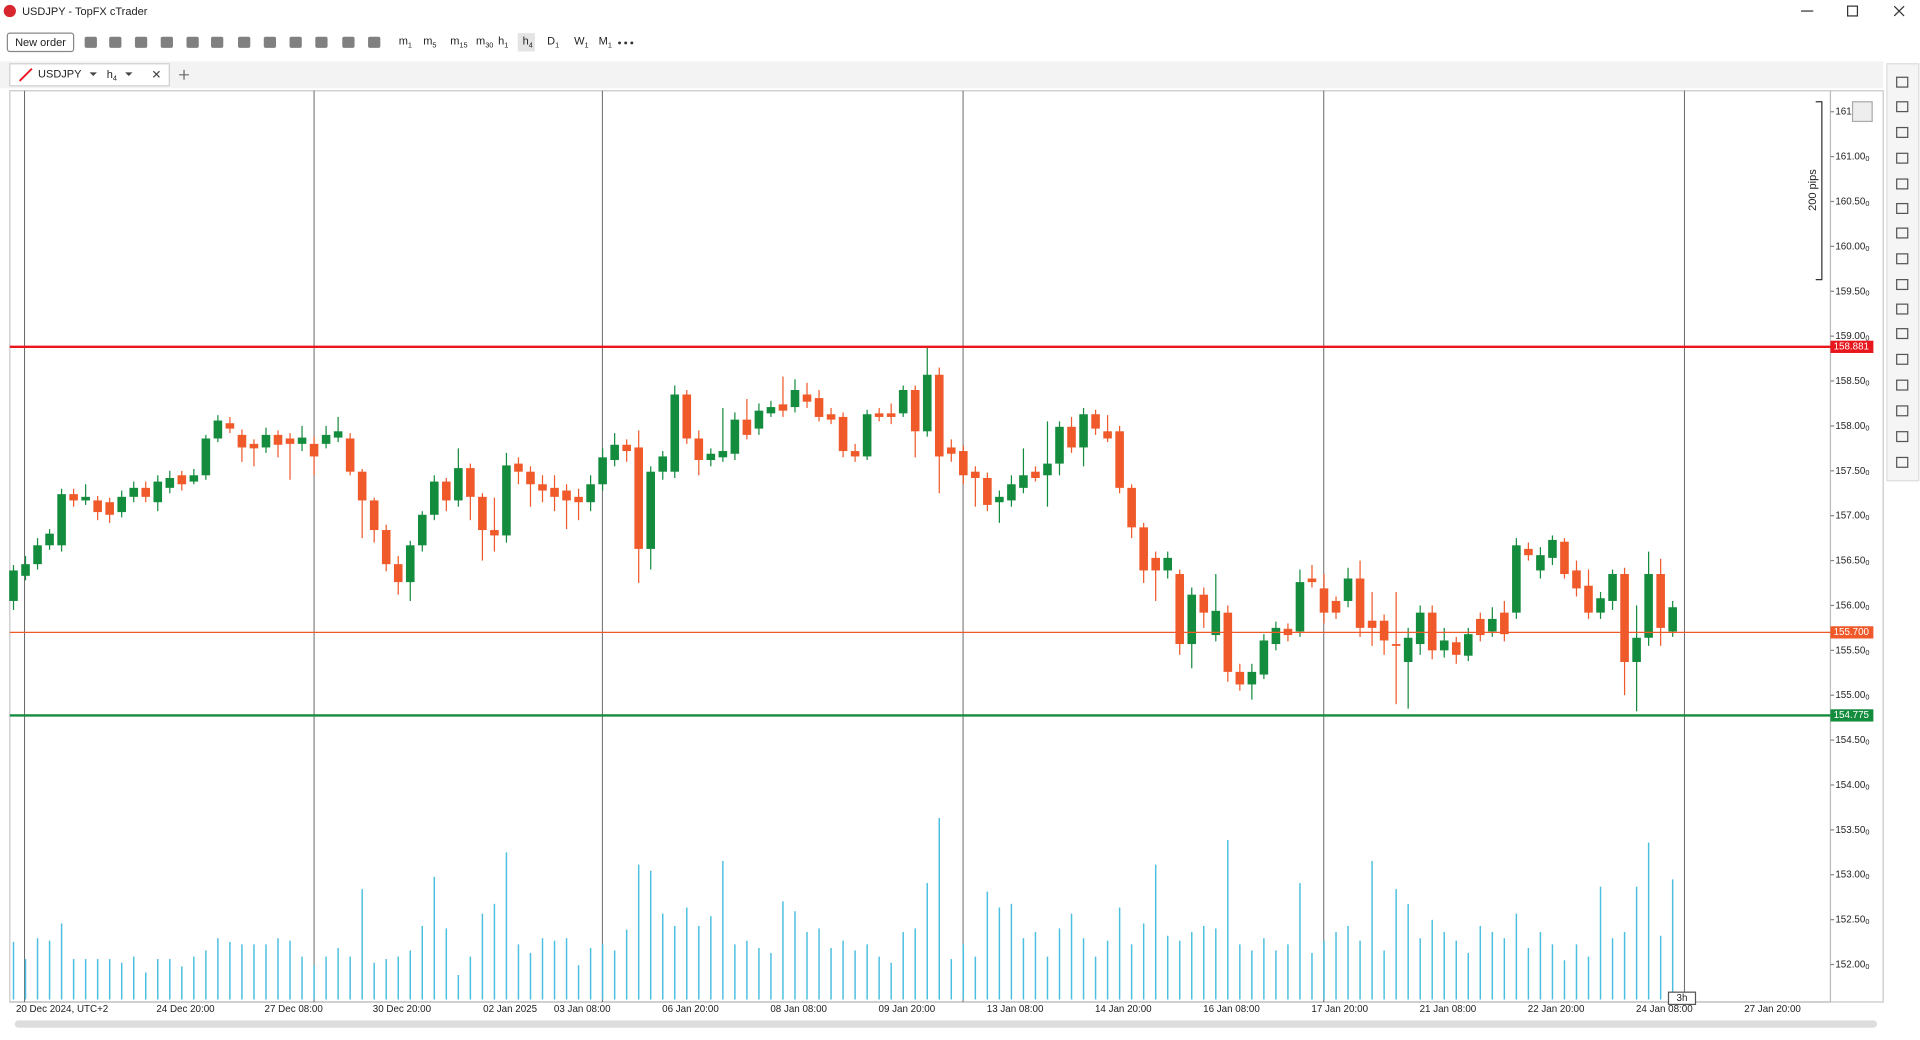  Describe the element at coordinates (129, 74) in the screenshot. I see `timeframe-dropdown` at that location.